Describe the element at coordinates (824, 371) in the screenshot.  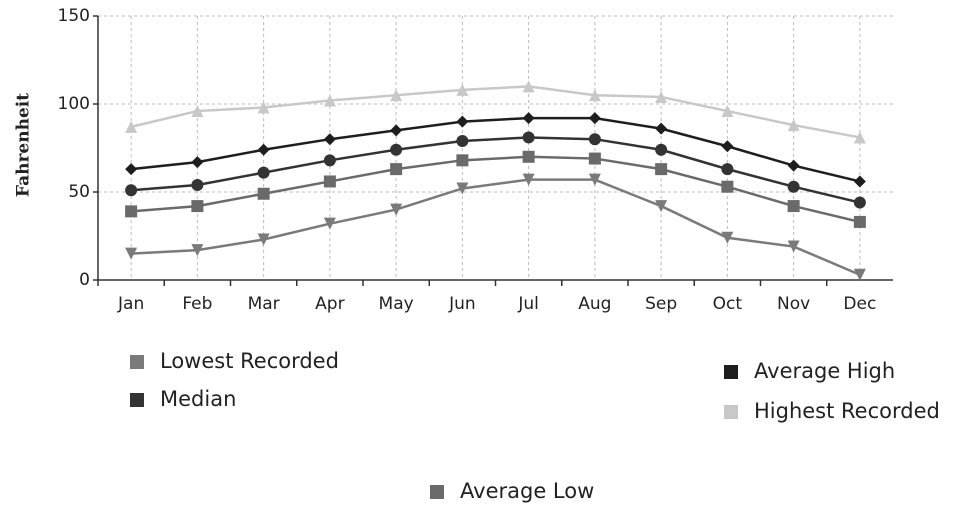
I see `legend-label: Average High` at that location.